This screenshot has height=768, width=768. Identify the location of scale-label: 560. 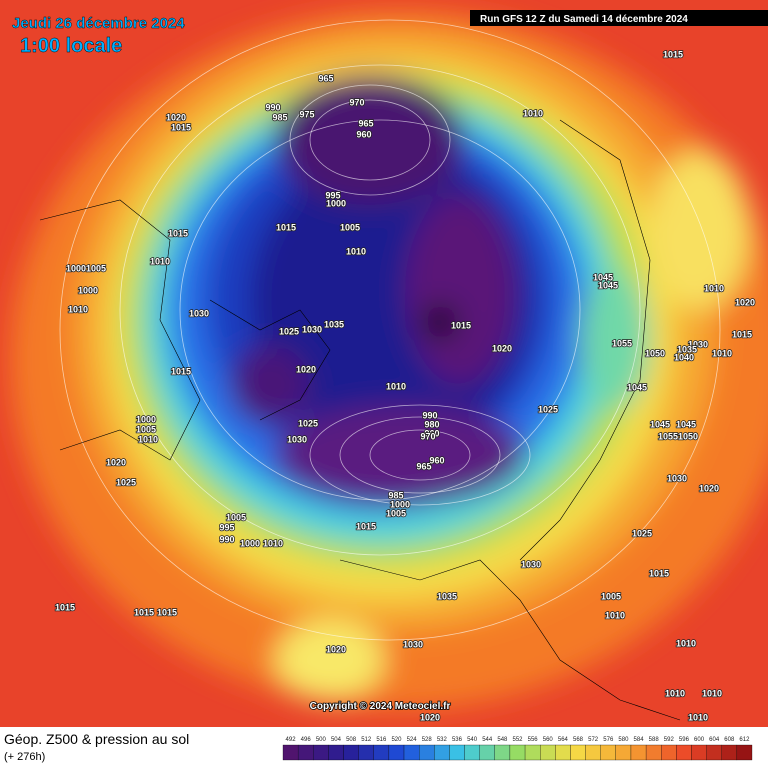
(548, 740).